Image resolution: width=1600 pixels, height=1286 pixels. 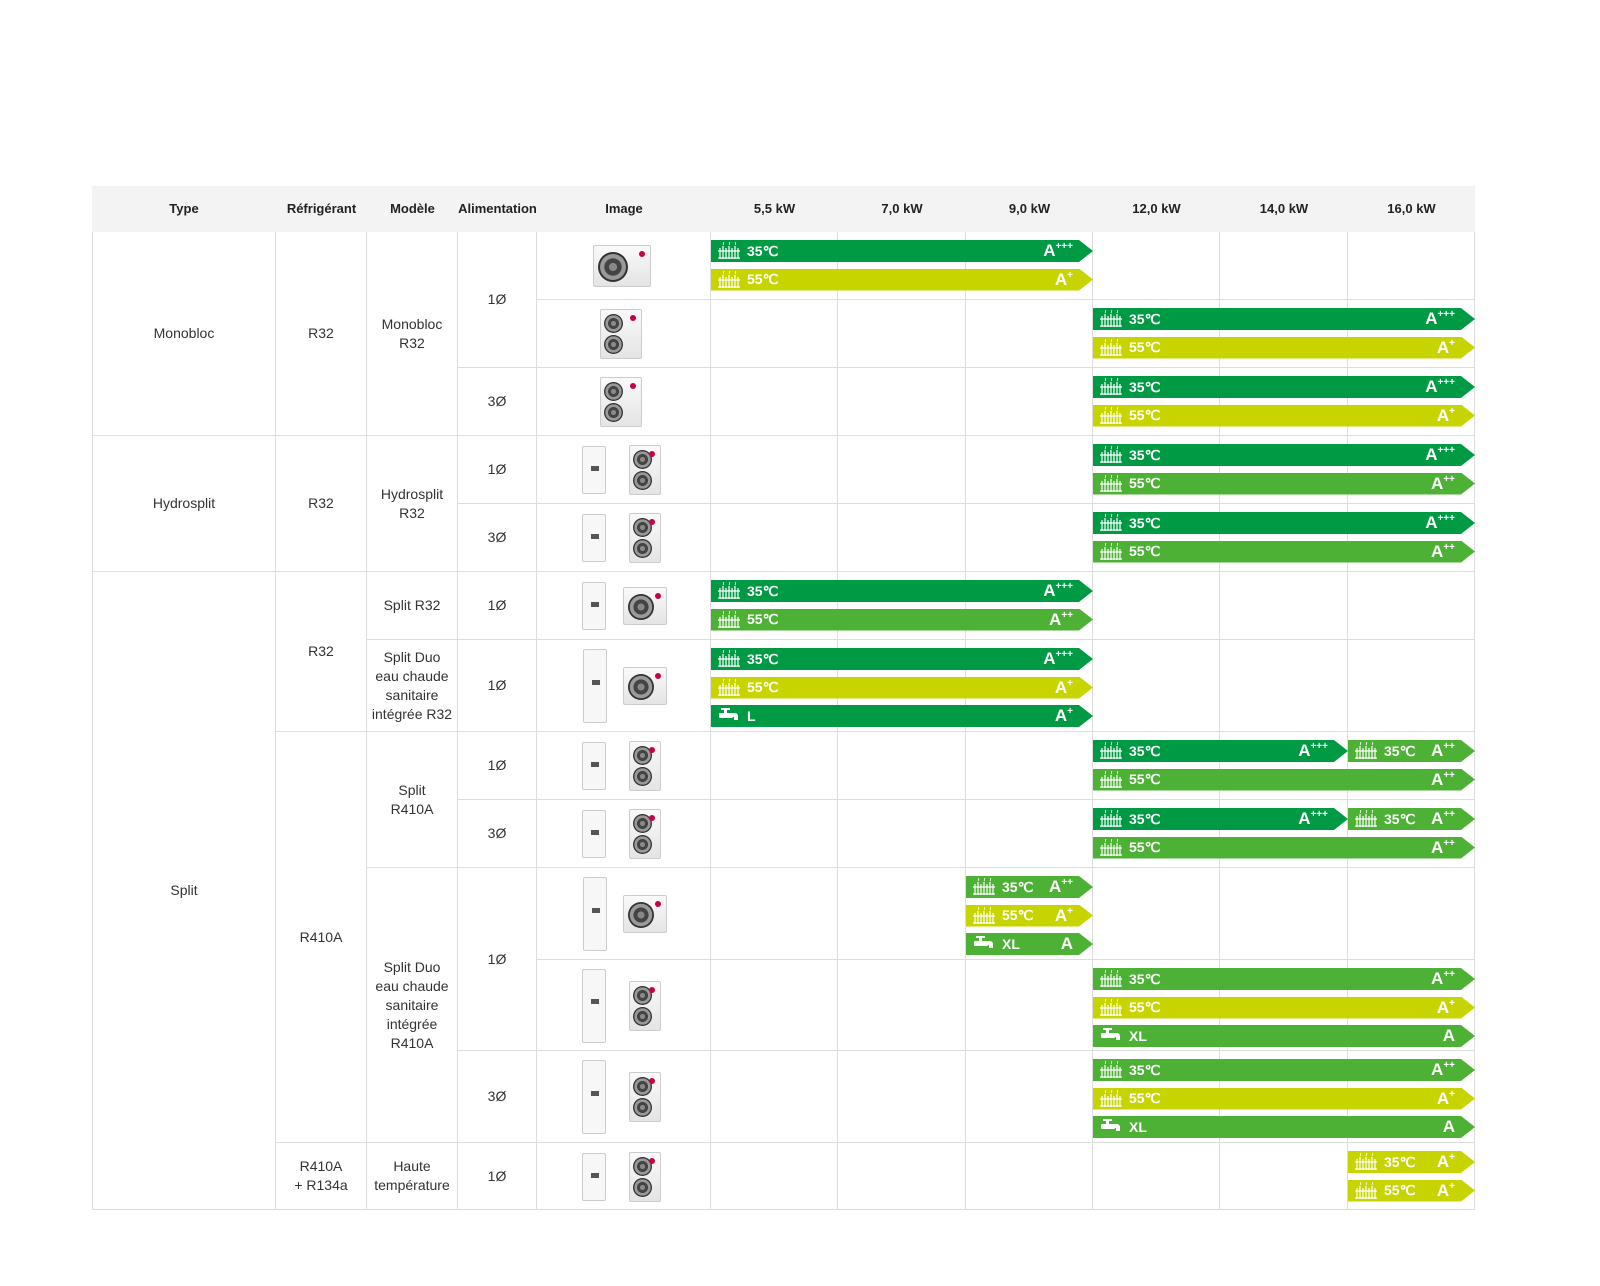 What do you see at coordinates (1347, 721) in the screenshot?
I see `column-divider` at bounding box center [1347, 721].